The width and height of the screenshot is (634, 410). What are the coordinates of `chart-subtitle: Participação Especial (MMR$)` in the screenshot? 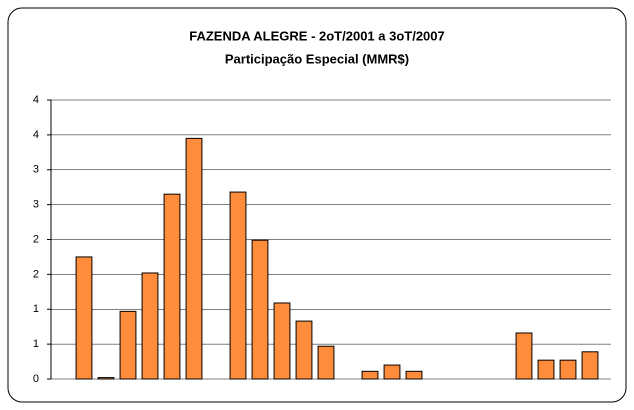 It's located at (317, 58).